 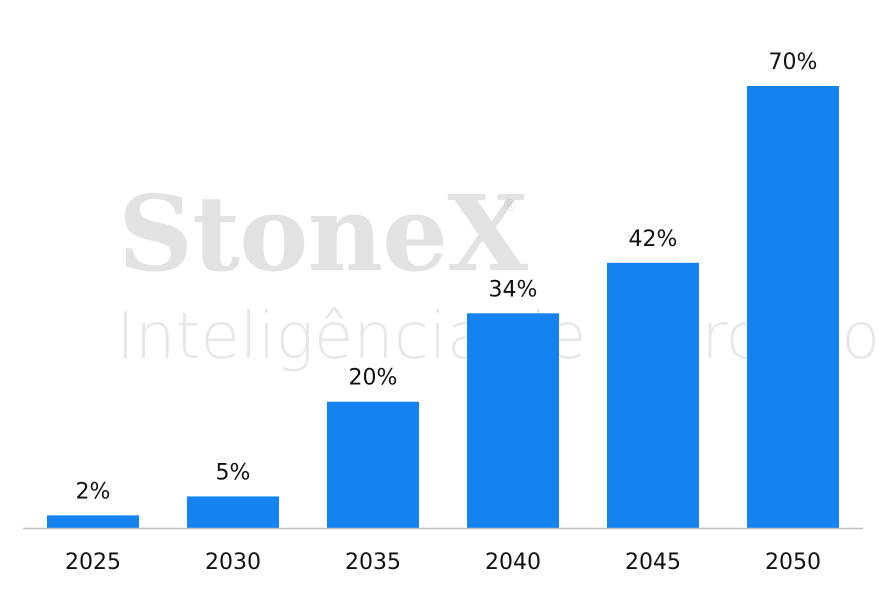 What do you see at coordinates (373, 378) in the screenshot?
I see `value-label-2035: 20%` at bounding box center [373, 378].